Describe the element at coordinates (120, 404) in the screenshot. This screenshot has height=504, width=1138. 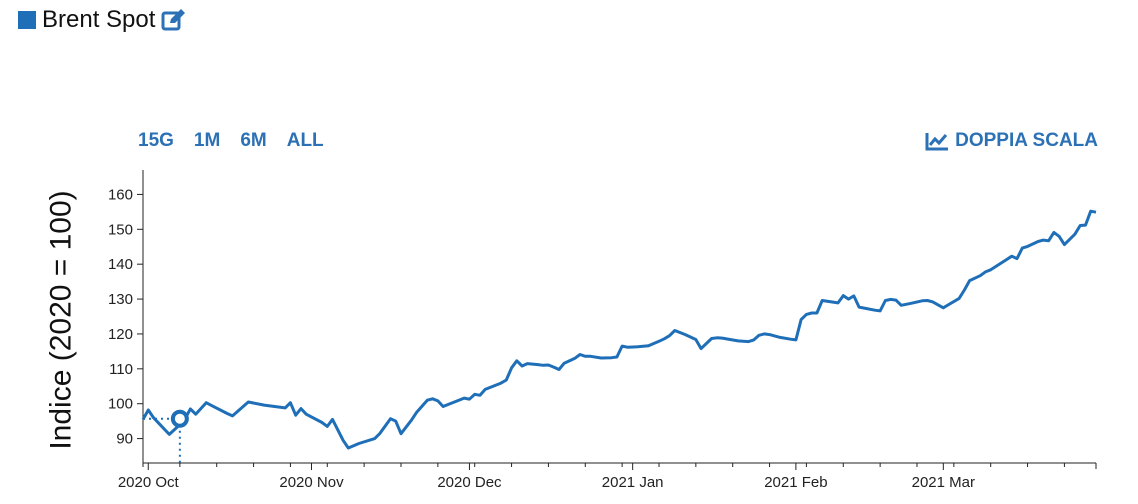
I see `y-tick-label: 100` at that location.